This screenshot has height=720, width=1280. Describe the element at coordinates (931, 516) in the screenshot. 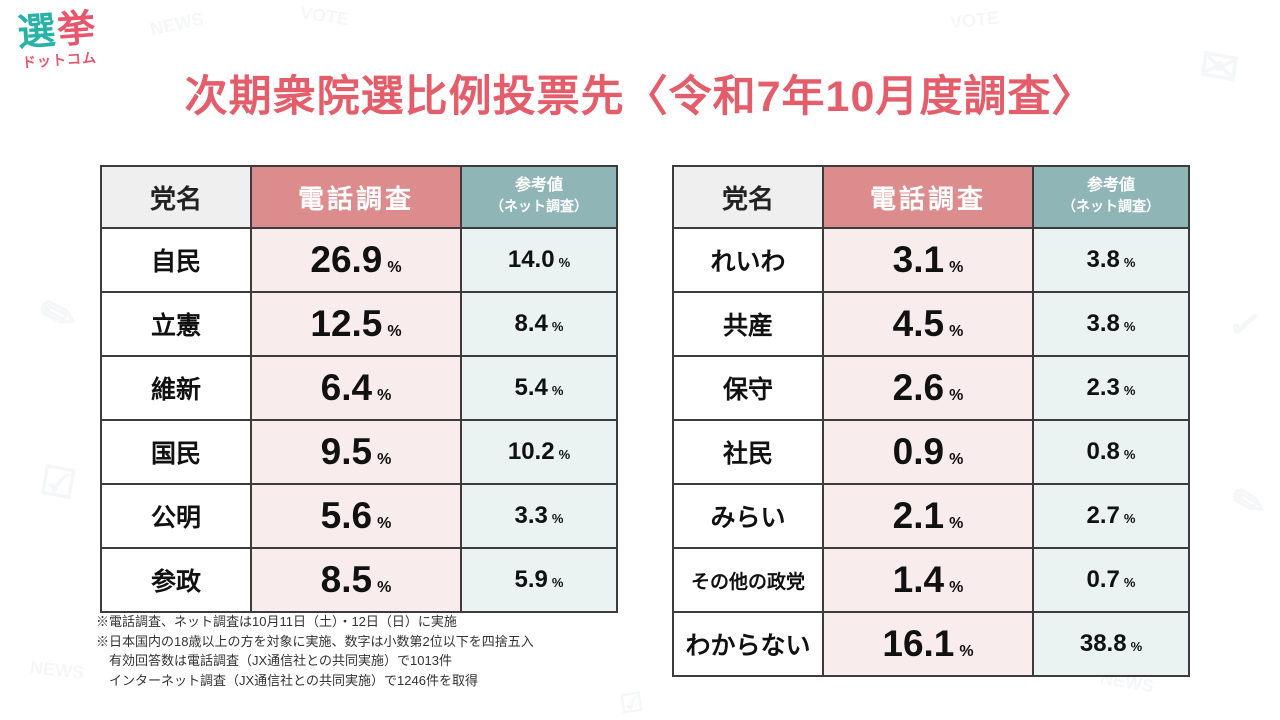

I see `table-row: みらい 2.1% 2.7%` at that location.